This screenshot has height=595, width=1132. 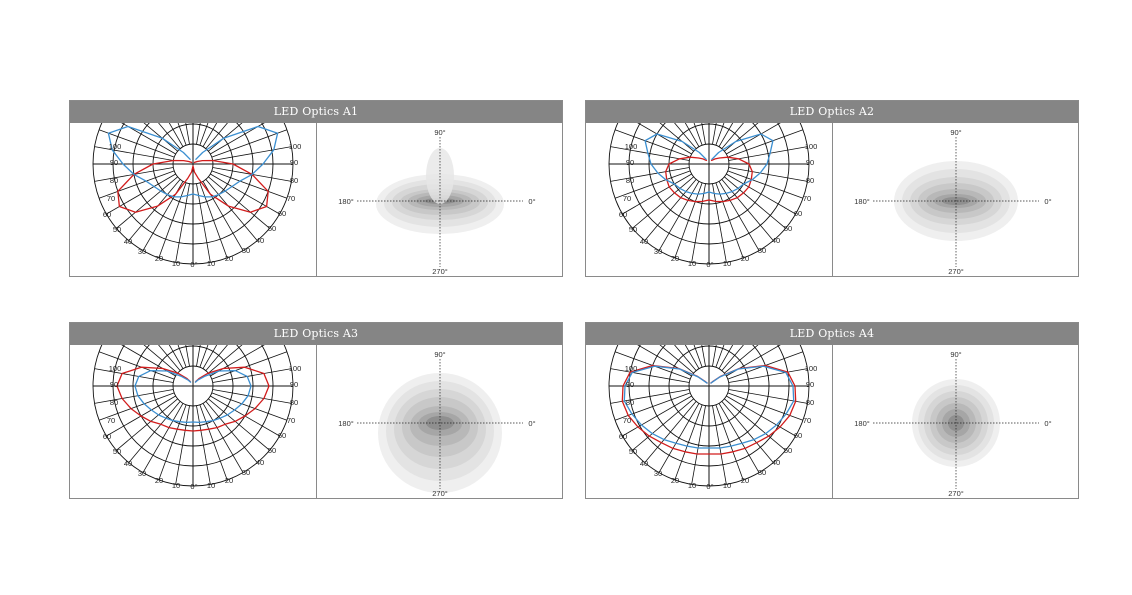 I want to click on isolux-angle-label: 180°, so click(x=346, y=201).